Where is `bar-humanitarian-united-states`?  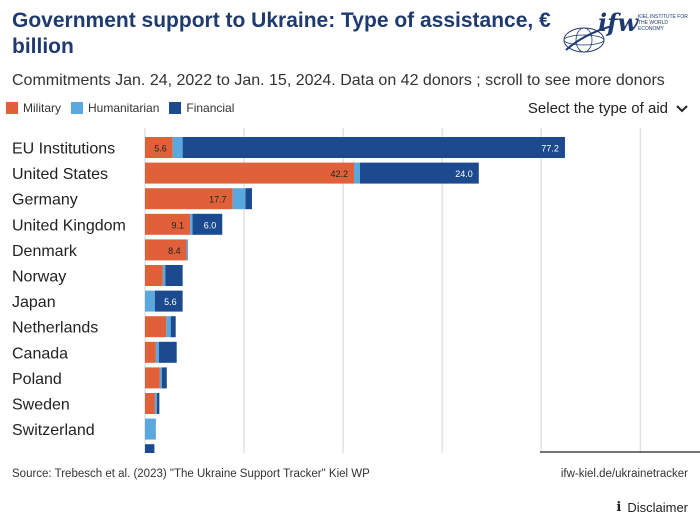 bar-humanitarian-united-states is located at coordinates (356, 173).